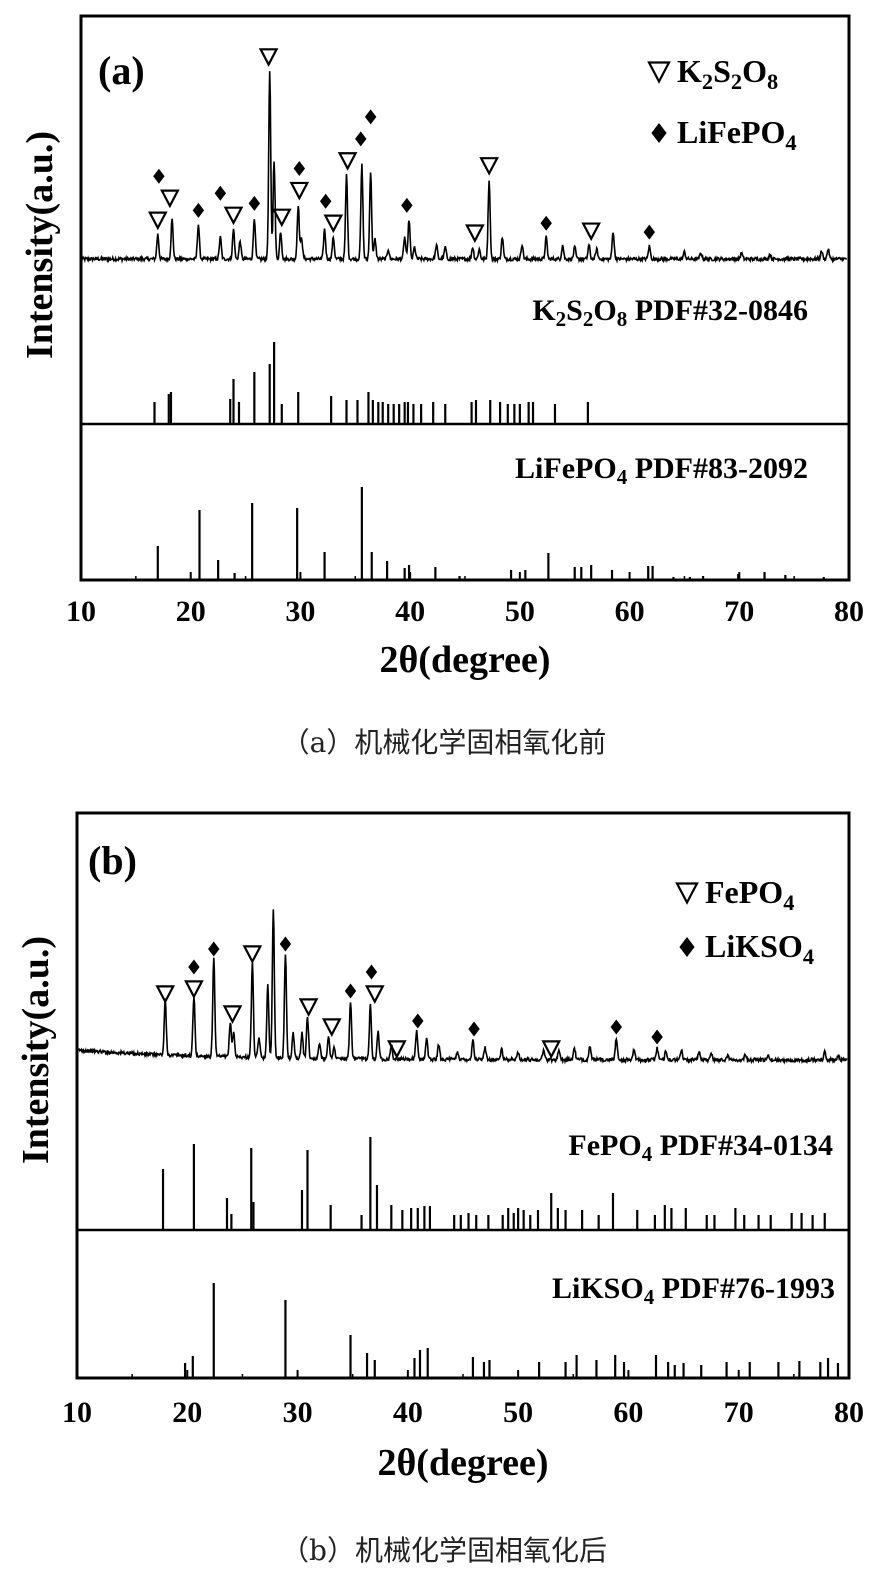  I want to click on panel-label: (b), so click(112, 860).